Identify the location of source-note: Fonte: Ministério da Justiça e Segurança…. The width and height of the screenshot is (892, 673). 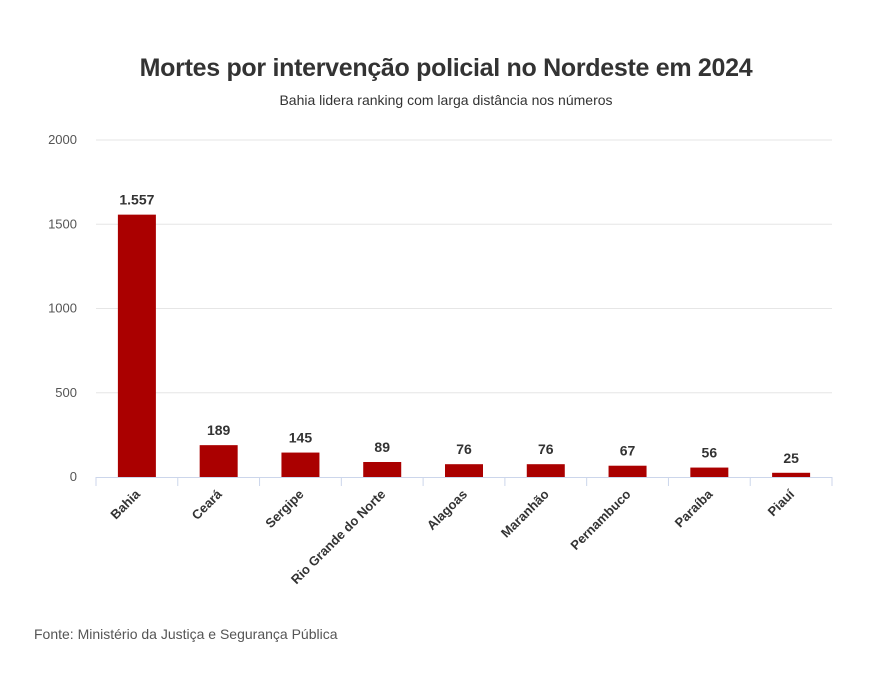
(186, 634).